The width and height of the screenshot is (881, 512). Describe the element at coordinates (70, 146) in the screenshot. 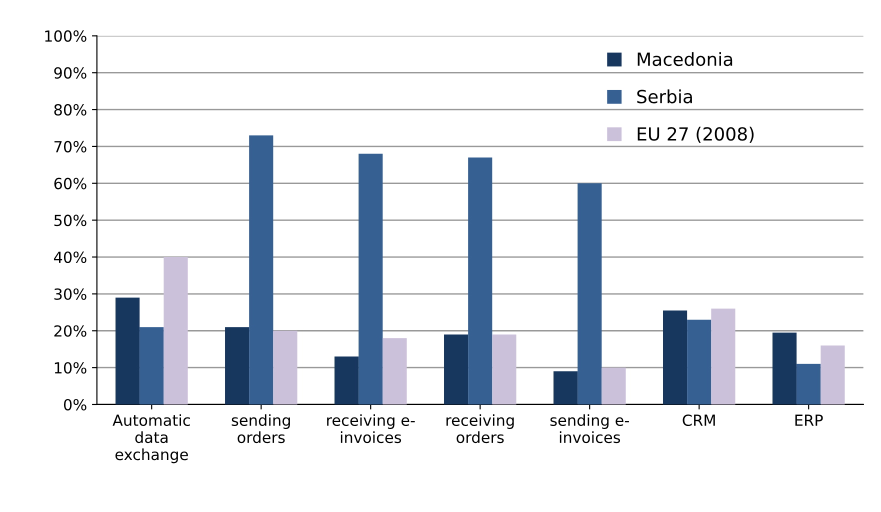

I see `y-tick-label: 70%` at that location.